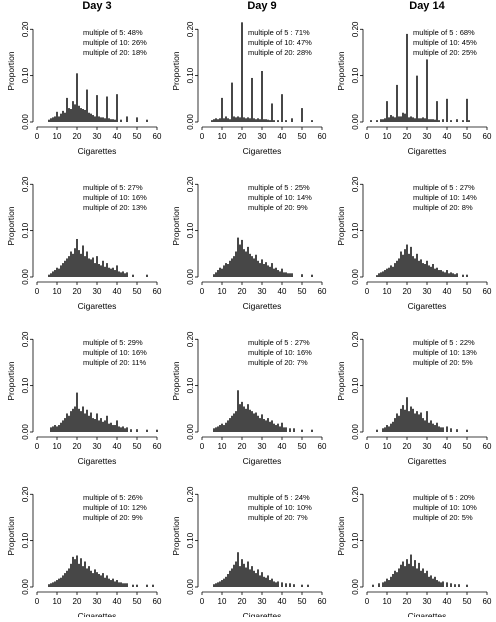 This screenshot has height=622, width=496. Describe the element at coordinates (355, 385) in the screenshot. I see `panel-9-y-tick-label-1: 0.10` at that location.